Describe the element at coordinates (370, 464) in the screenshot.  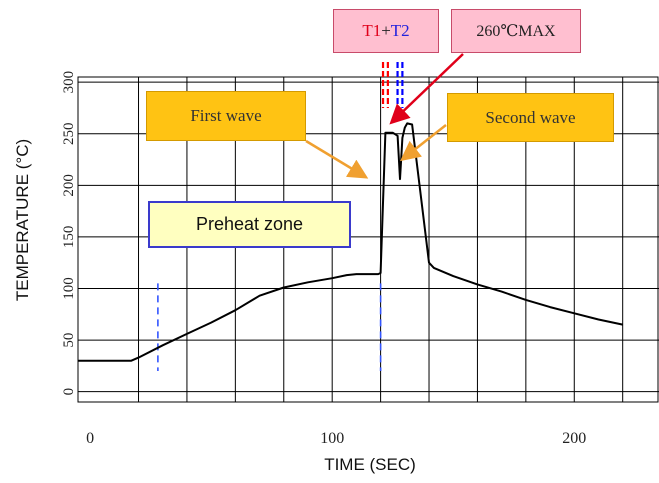
I see `x-axis-label: TIME (SEC)` at that location.